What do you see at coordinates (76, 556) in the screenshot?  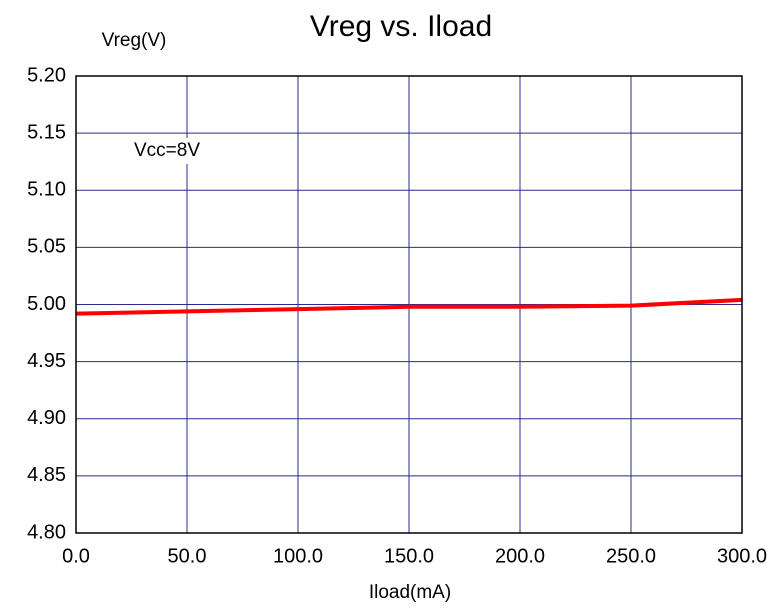 I see `x-tick-label: 0.0` at bounding box center [76, 556].